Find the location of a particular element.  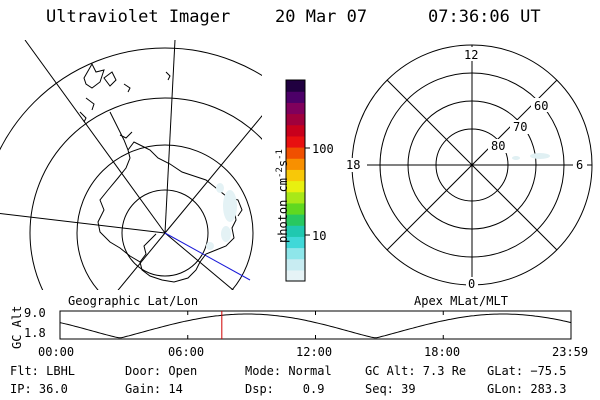

status-mode: Mode: Normal is located at coordinates (288, 371).